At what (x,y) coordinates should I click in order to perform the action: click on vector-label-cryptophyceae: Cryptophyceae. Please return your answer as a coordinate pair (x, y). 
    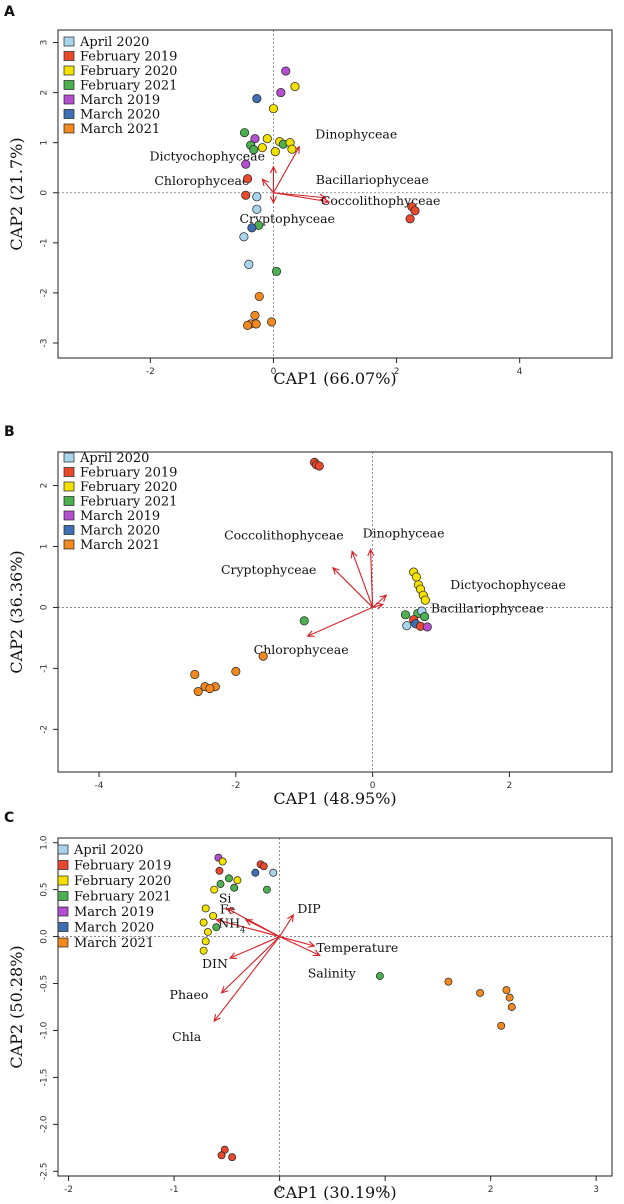
    Looking at the image, I should click on (287, 218).